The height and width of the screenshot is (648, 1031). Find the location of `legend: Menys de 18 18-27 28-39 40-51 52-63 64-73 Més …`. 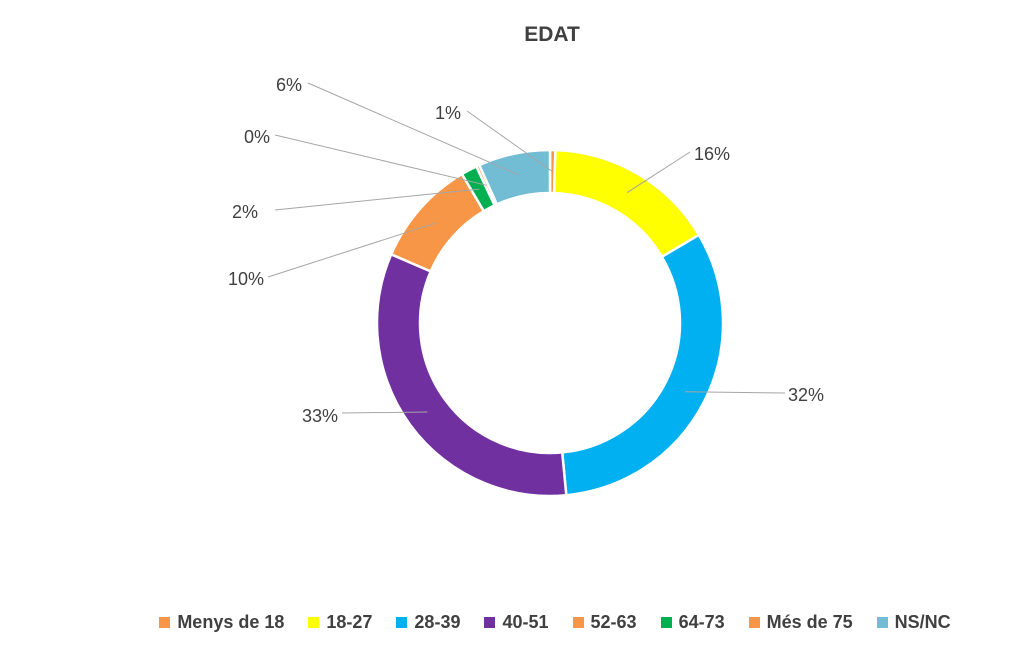

legend: Menys de 18 18-27 28-39 40-51 52-63 64-73 Més … is located at coordinates (515, 622).